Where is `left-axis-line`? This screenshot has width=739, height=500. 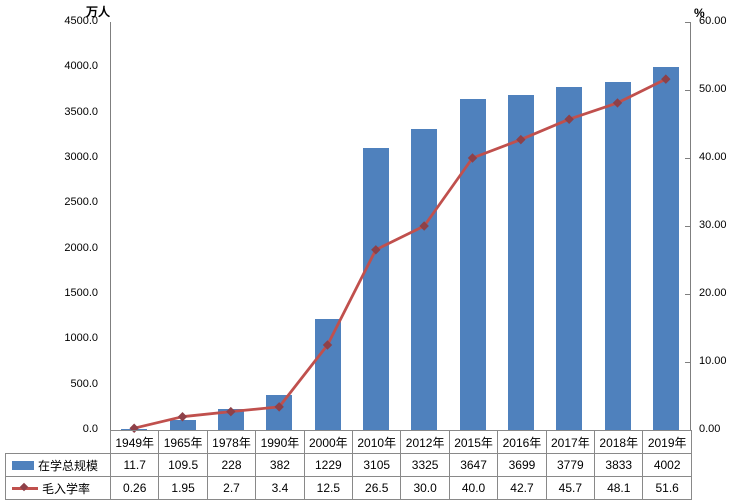
left-axis-line is located at coordinates (110, 226).